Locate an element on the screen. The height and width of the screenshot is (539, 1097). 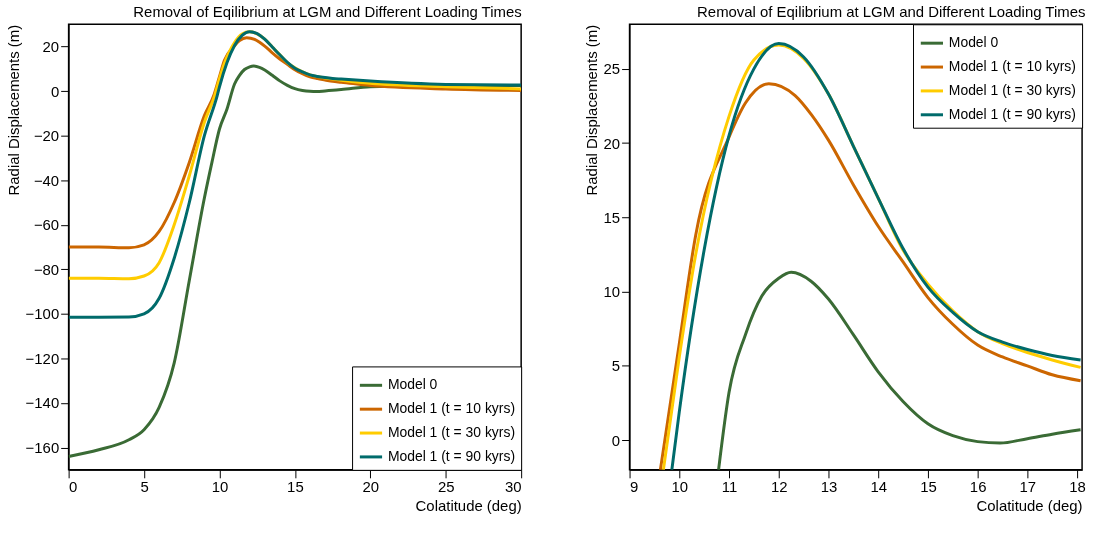
y-tick-label: −160 is located at coordinates (42, 448).